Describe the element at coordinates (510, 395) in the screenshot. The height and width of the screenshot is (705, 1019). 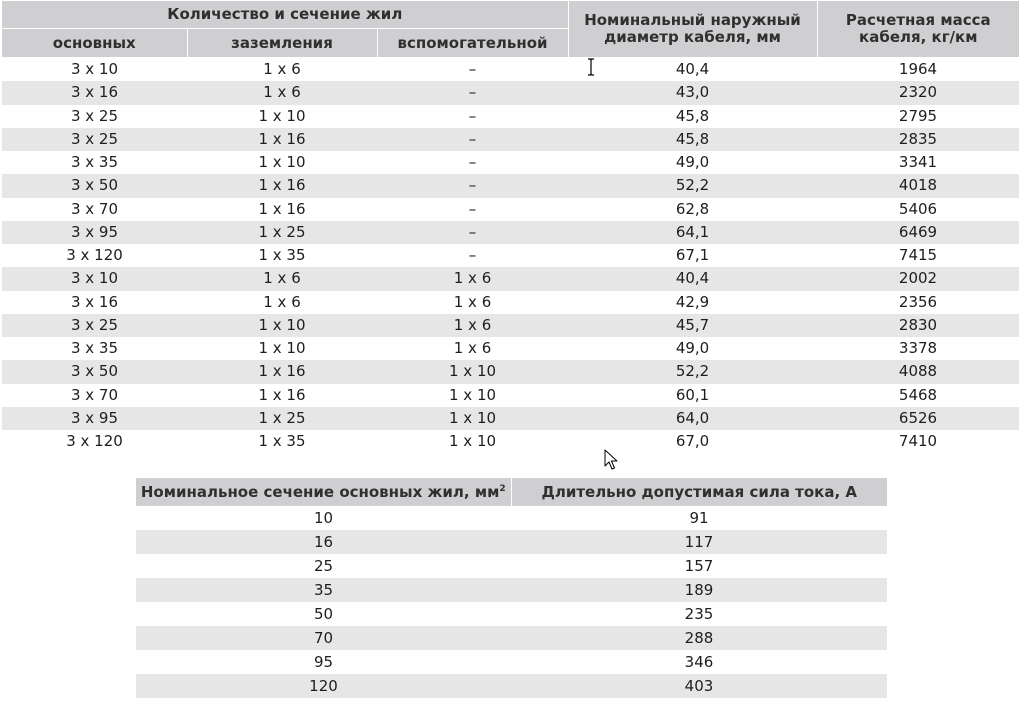
I see `table-row: 3 x 70 1 x 16 1 x 10 60,1 5468` at that location.